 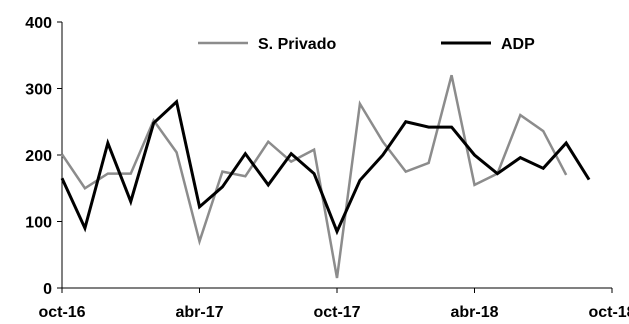 I want to click on x-tick-label: oct-17, so click(x=336, y=312).